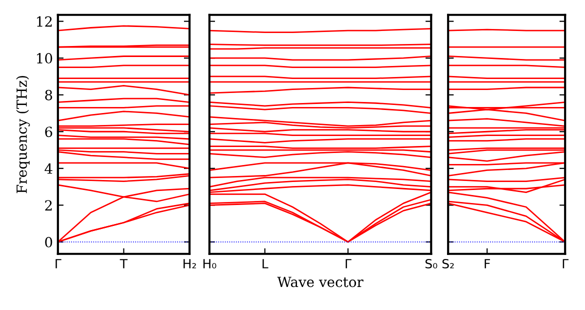  What do you see at coordinates (320, 282) in the screenshot?
I see `x-axis-title: Wave vector` at bounding box center [320, 282].